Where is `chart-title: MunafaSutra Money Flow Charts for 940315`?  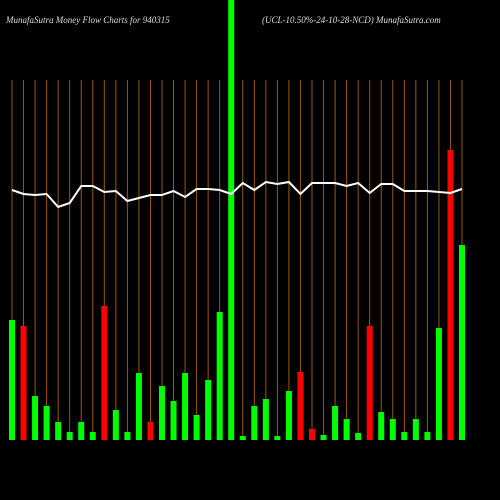
chart-title: MunafaSutra Money Flow Charts for 940315 is located at coordinates (87, 20).